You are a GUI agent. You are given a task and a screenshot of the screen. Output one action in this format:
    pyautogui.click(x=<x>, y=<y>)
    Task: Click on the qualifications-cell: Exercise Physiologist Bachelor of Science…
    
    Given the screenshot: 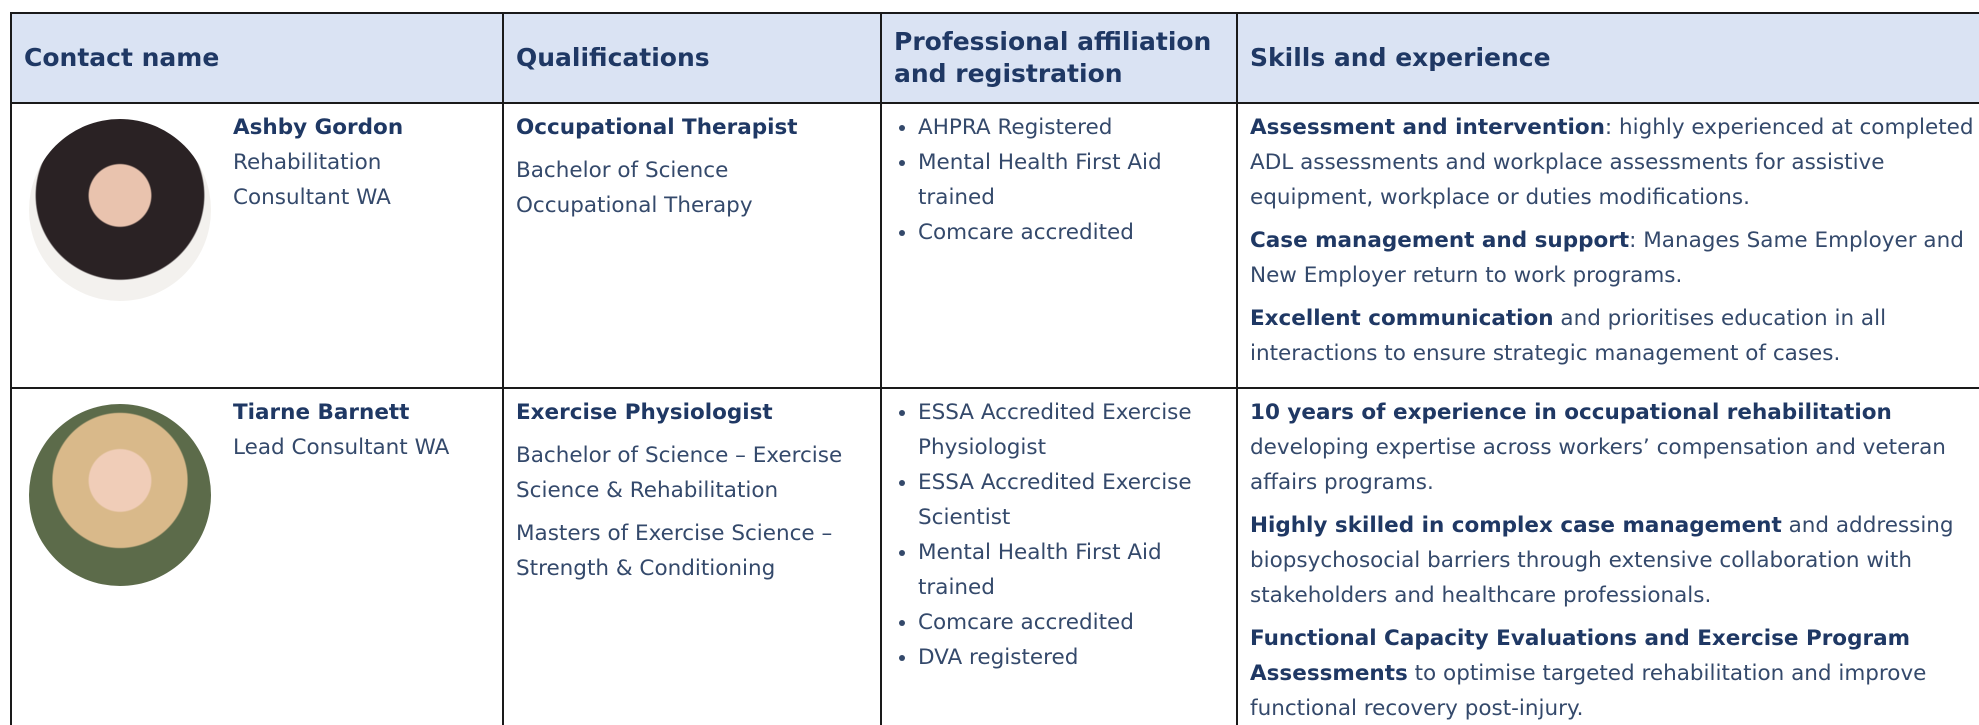 What is the action you would take?
    pyautogui.click(x=692, y=556)
    